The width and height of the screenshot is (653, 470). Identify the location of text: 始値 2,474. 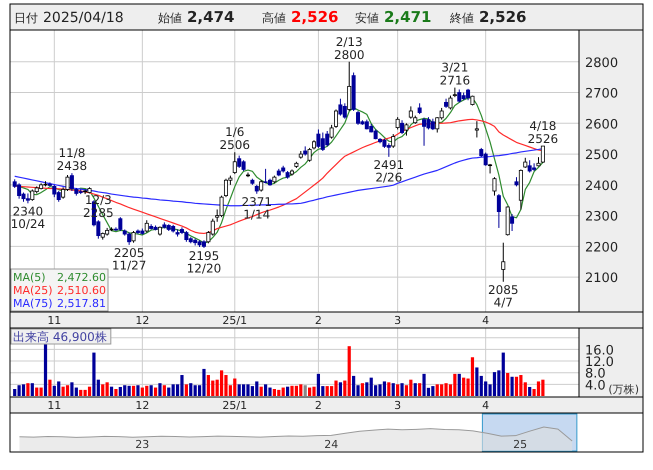
(196, 17).